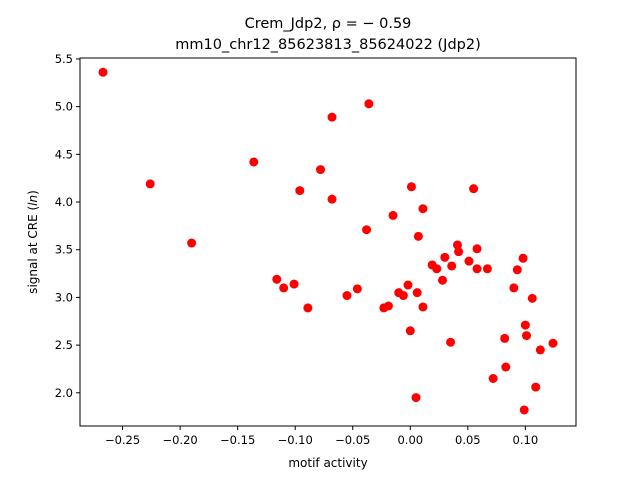 The width and height of the screenshot is (640, 484). I want to click on x-tick-label: −0.15, so click(237, 440).